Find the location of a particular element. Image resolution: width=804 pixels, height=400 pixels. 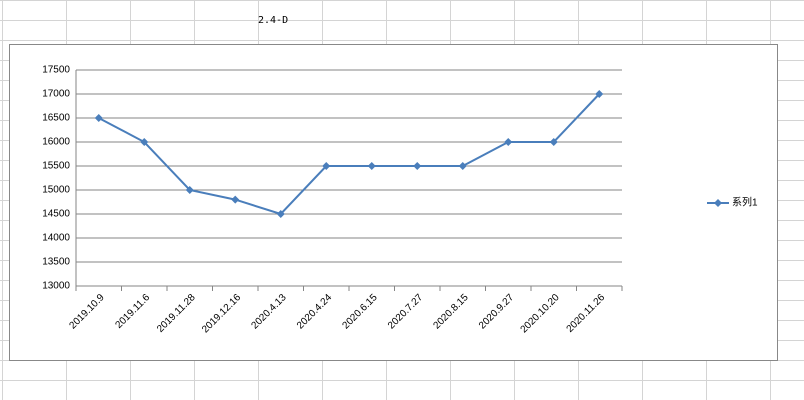

y-tick-label: 13500 is located at coordinates (56, 262).